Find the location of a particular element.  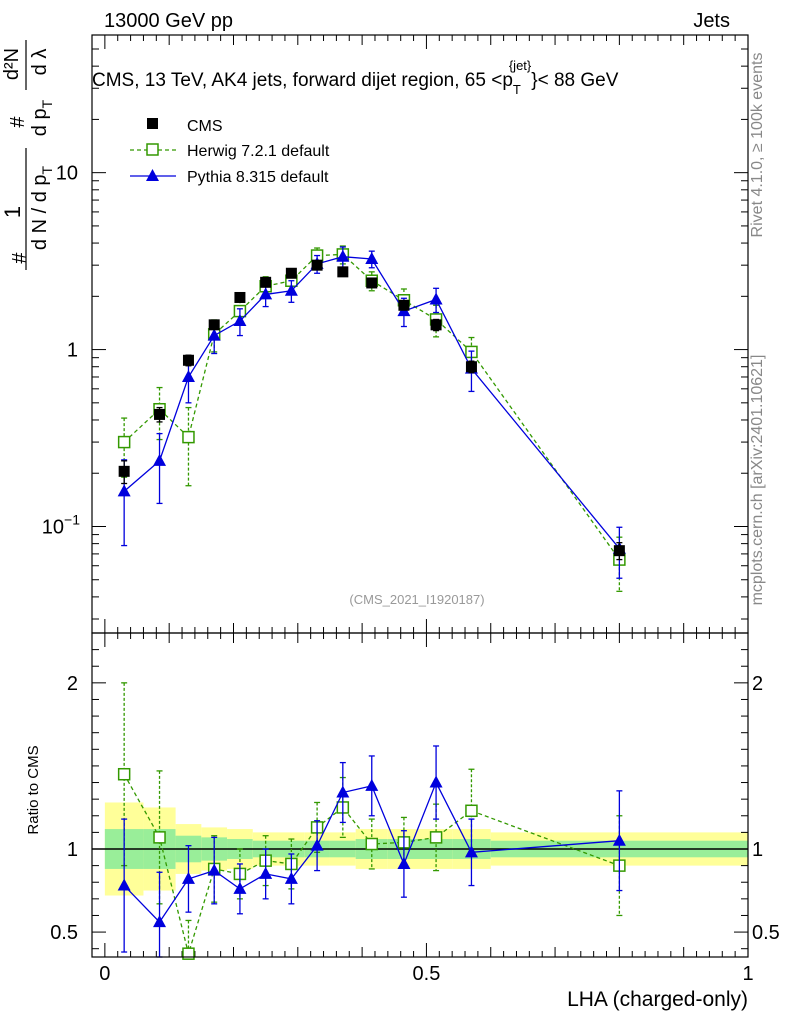

main-ylabel: # 1 d N / d pT # d²N d pT d λ is located at coordinates (27, 155).